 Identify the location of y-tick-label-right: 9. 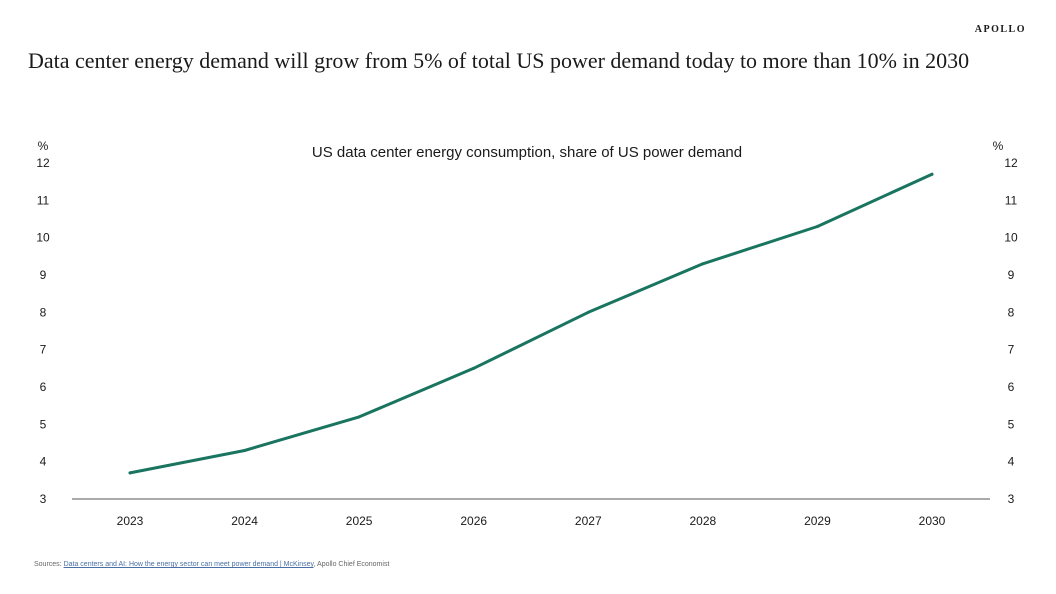
(1011, 275).